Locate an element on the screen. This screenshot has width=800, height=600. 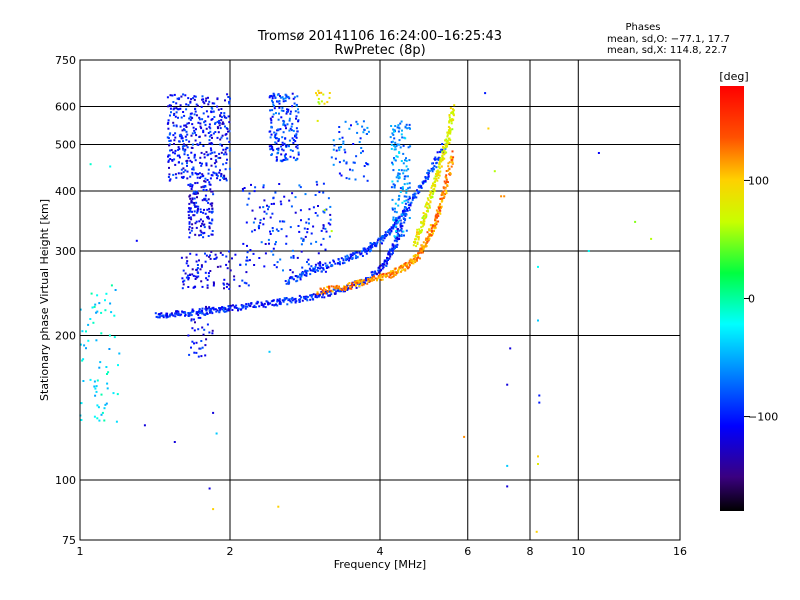
stats-line-o: mean, sd,O: −77.1, 17.7 is located at coordinates (668, 39).